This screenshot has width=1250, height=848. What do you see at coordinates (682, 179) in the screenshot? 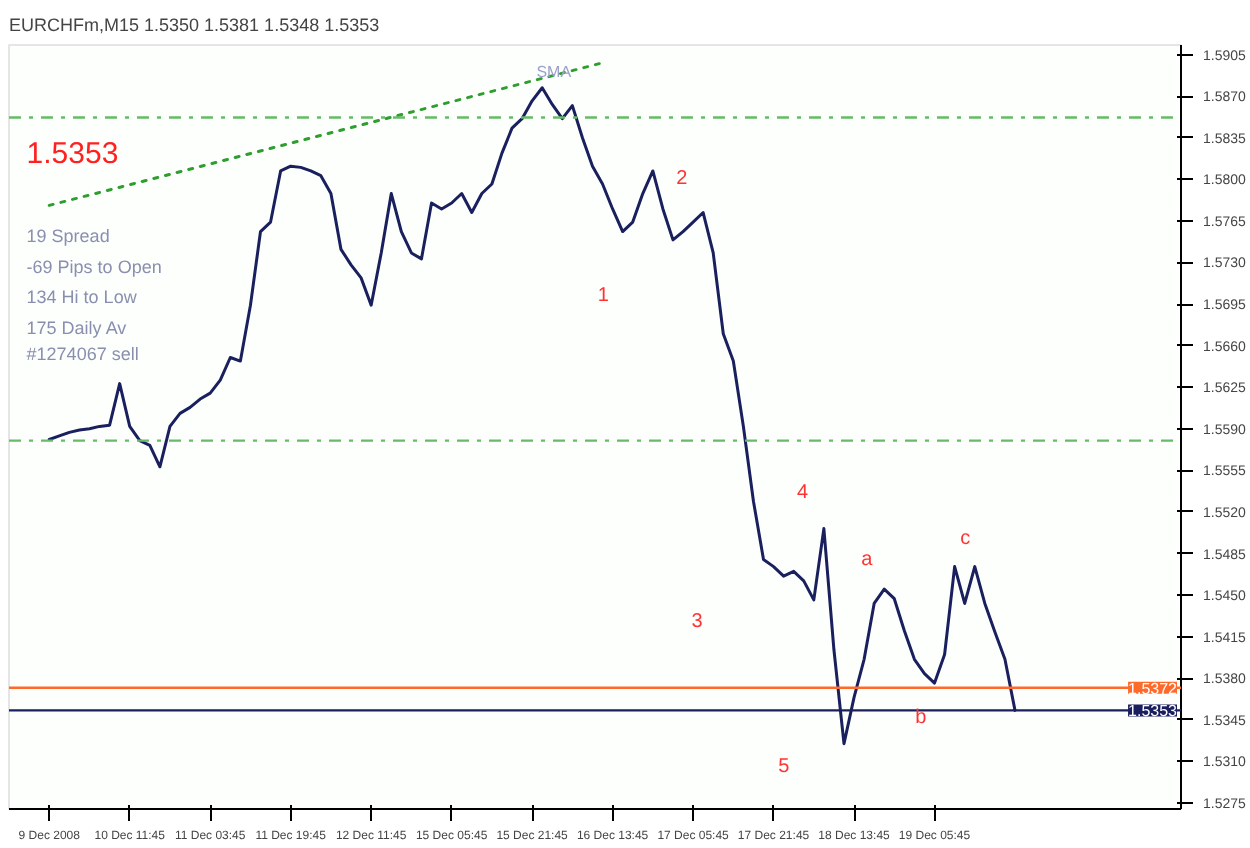
I see `annotation: 2` at bounding box center [682, 179].